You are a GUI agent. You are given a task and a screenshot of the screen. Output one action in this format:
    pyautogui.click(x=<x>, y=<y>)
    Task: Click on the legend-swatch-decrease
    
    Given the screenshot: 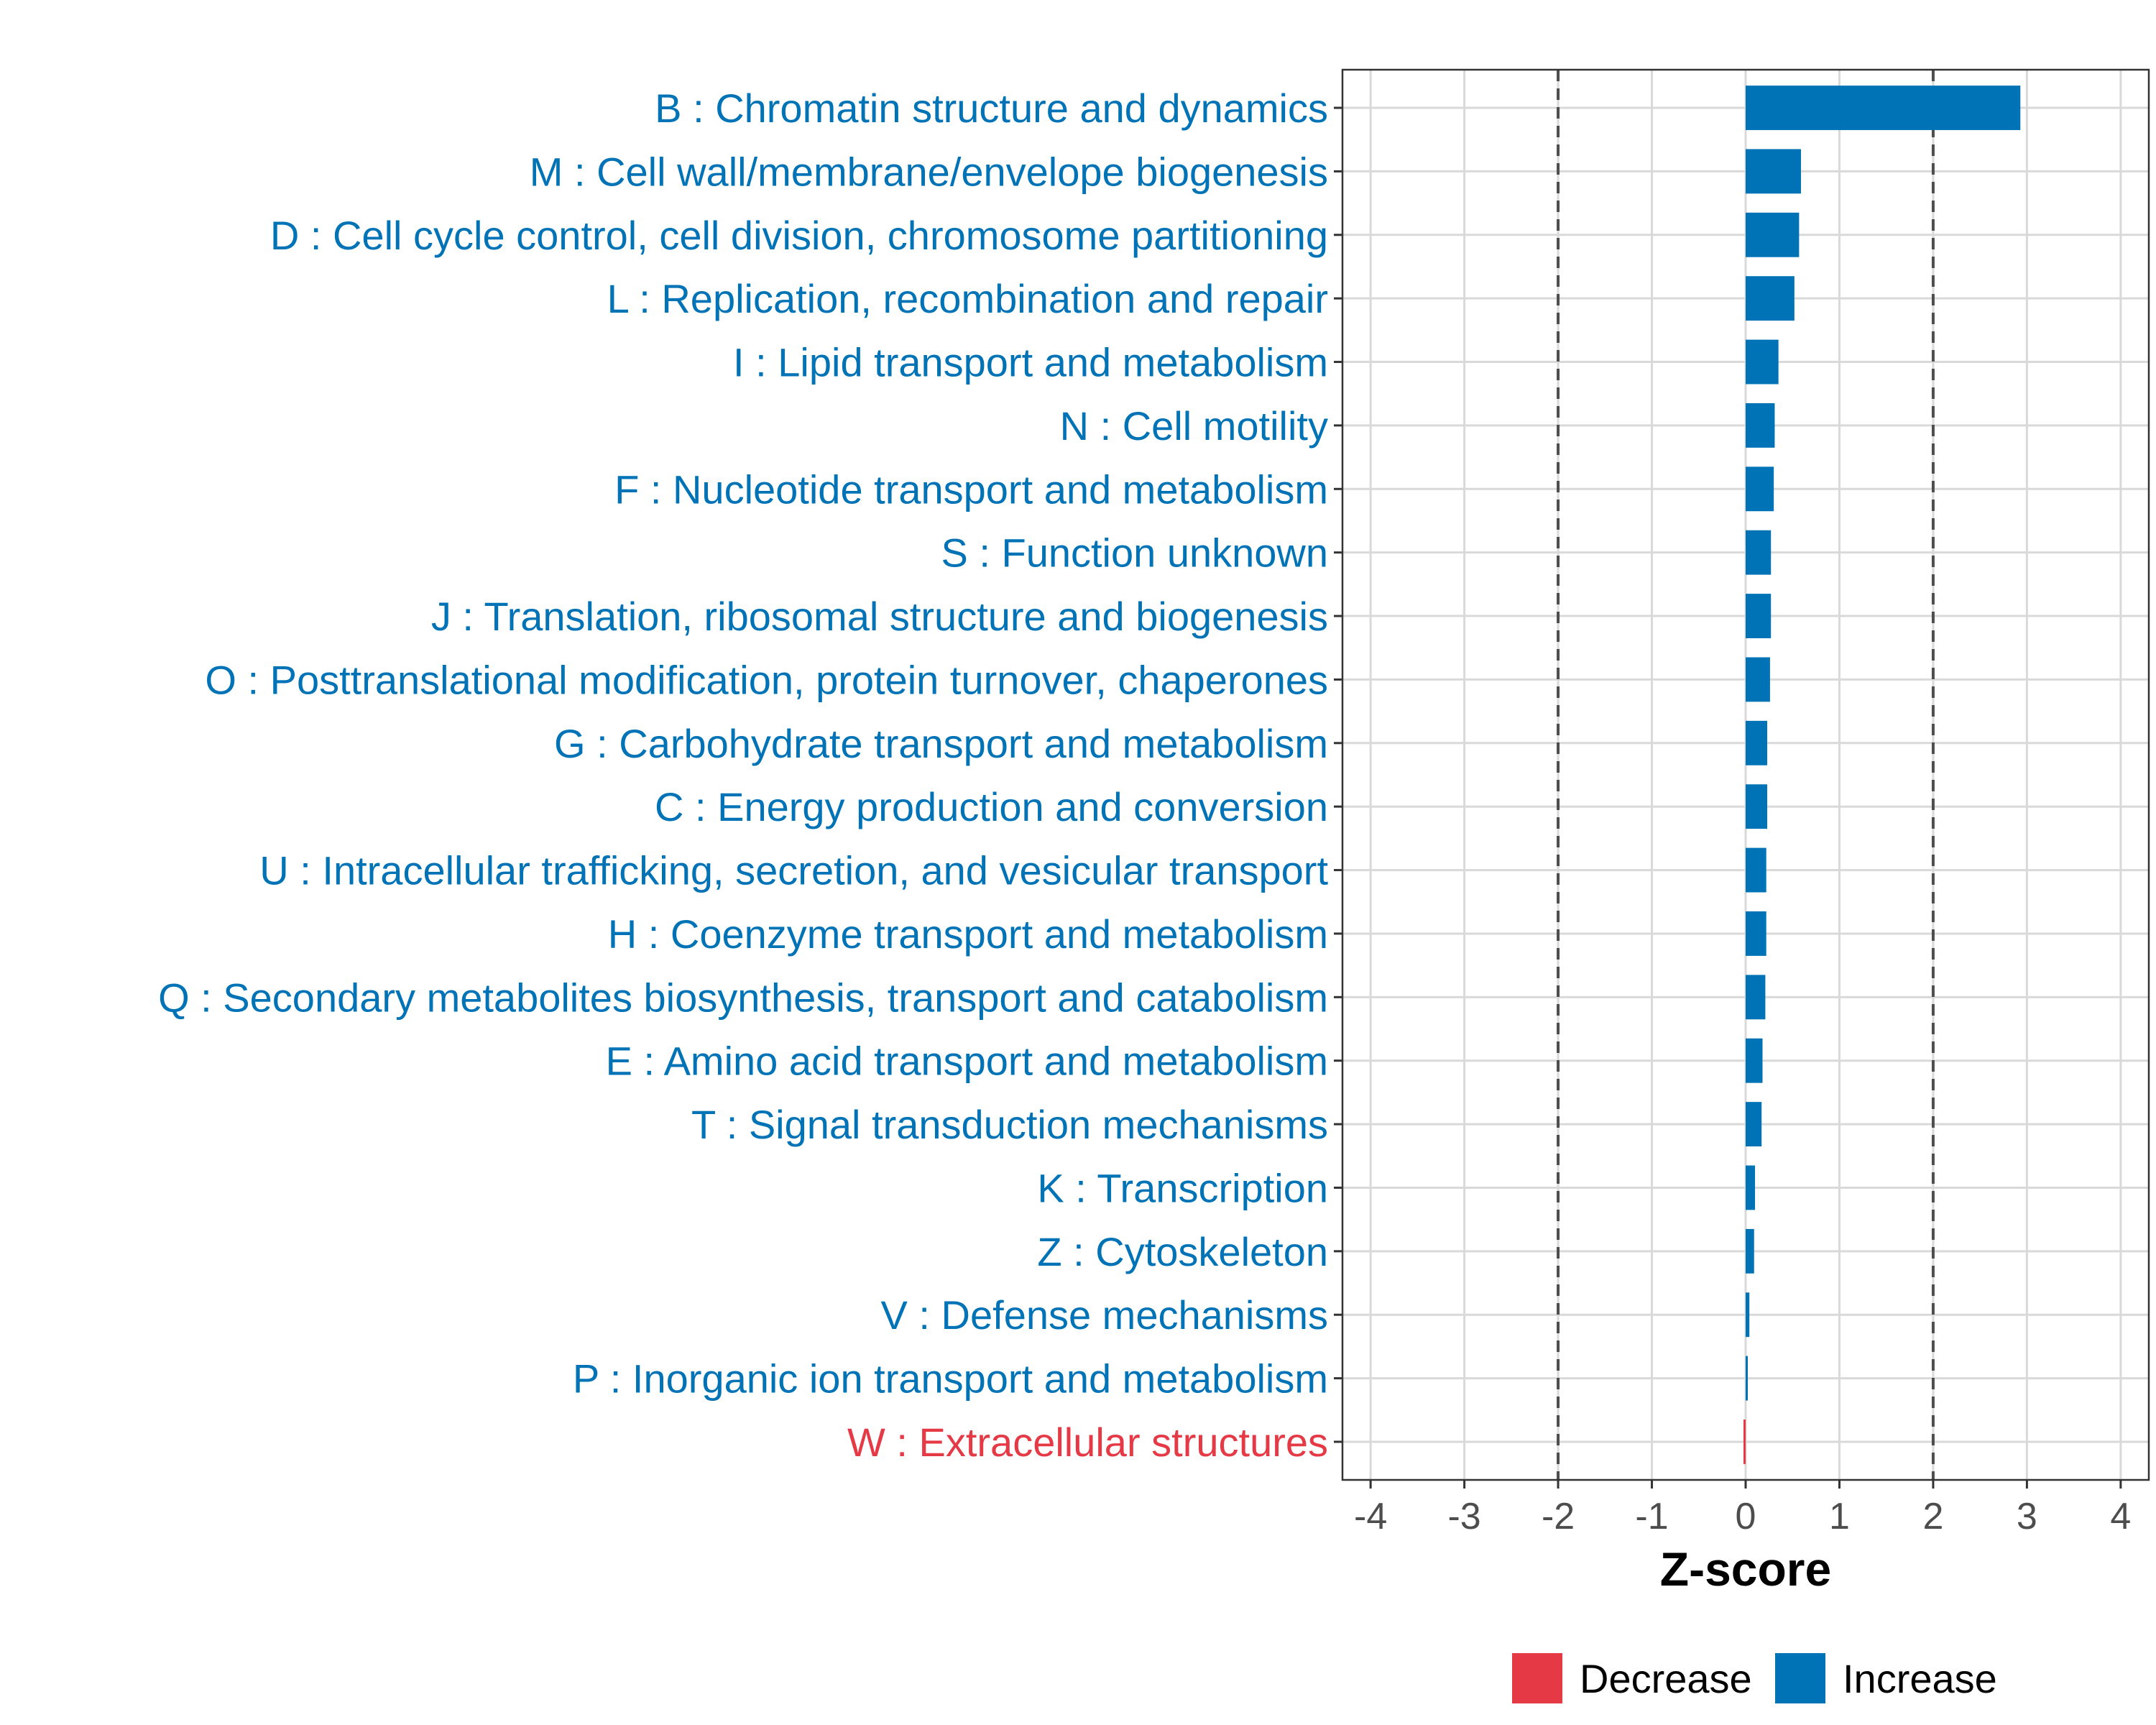 What is the action you would take?
    pyautogui.click(x=1537, y=1678)
    